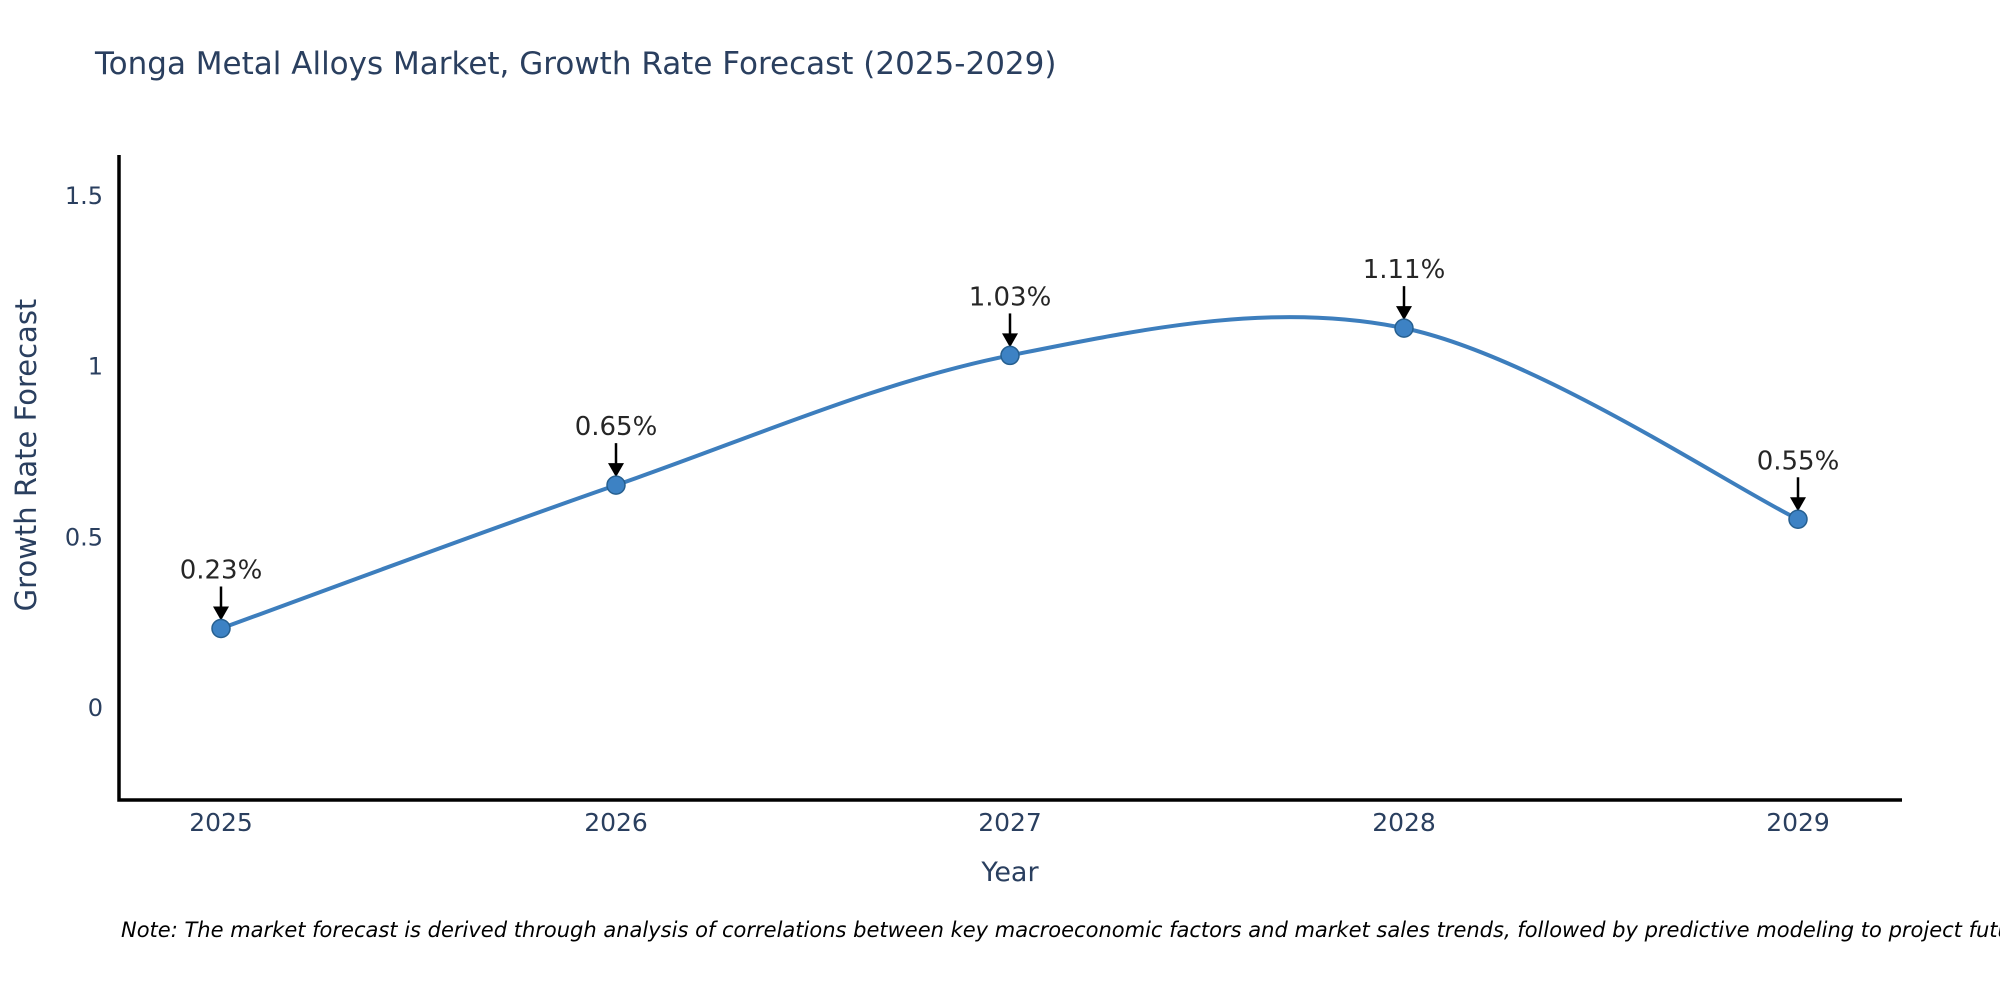 This screenshot has height=1000, width=2000. What do you see at coordinates (95, 708) in the screenshot?
I see `y-tick-label: 0` at bounding box center [95, 708].